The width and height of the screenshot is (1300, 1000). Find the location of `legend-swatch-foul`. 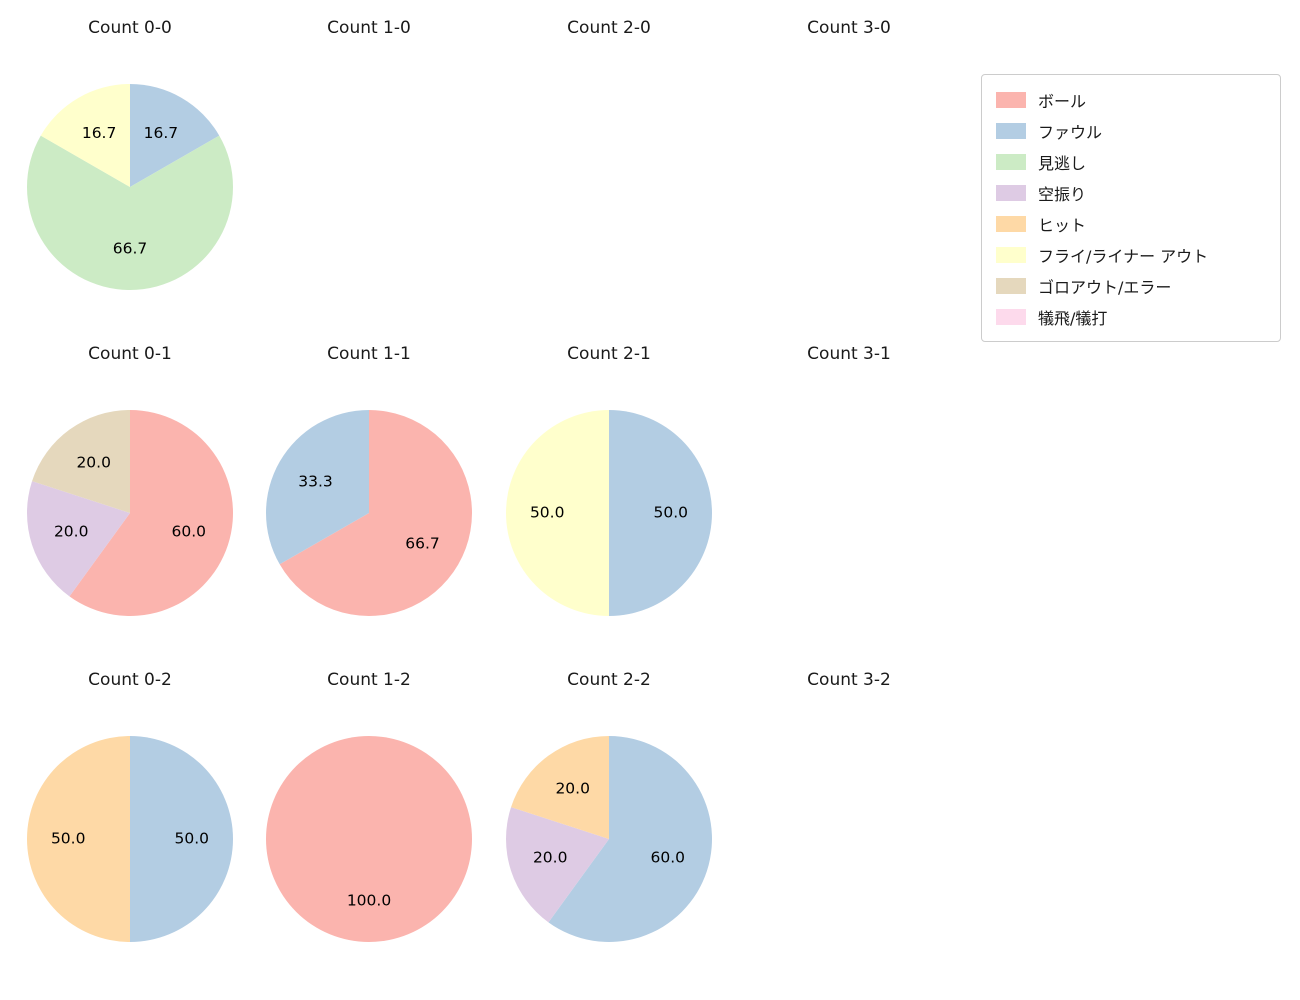

legend-swatch-foul is located at coordinates (1011, 130).